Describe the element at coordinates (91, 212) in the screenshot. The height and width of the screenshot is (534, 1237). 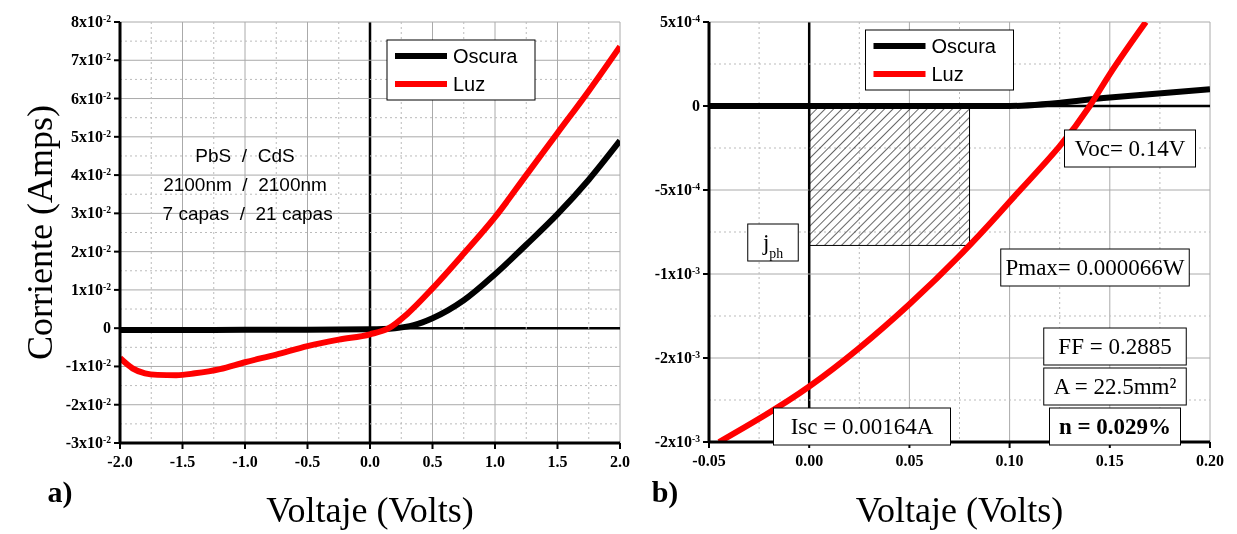
I see `y-tick-label: 3x10$^{-2}$` at that location.